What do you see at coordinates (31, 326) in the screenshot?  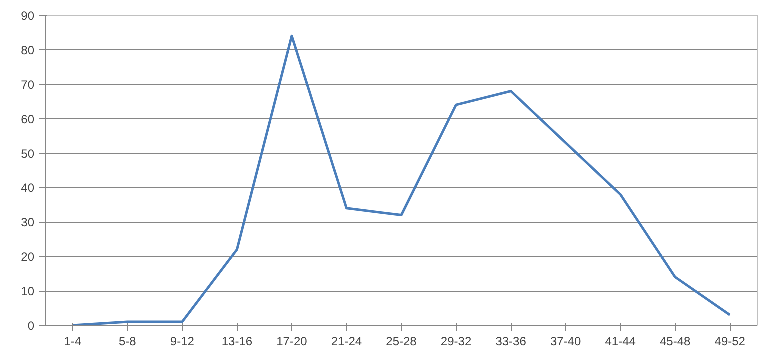 I see `y-tick-label: 0` at bounding box center [31, 326].